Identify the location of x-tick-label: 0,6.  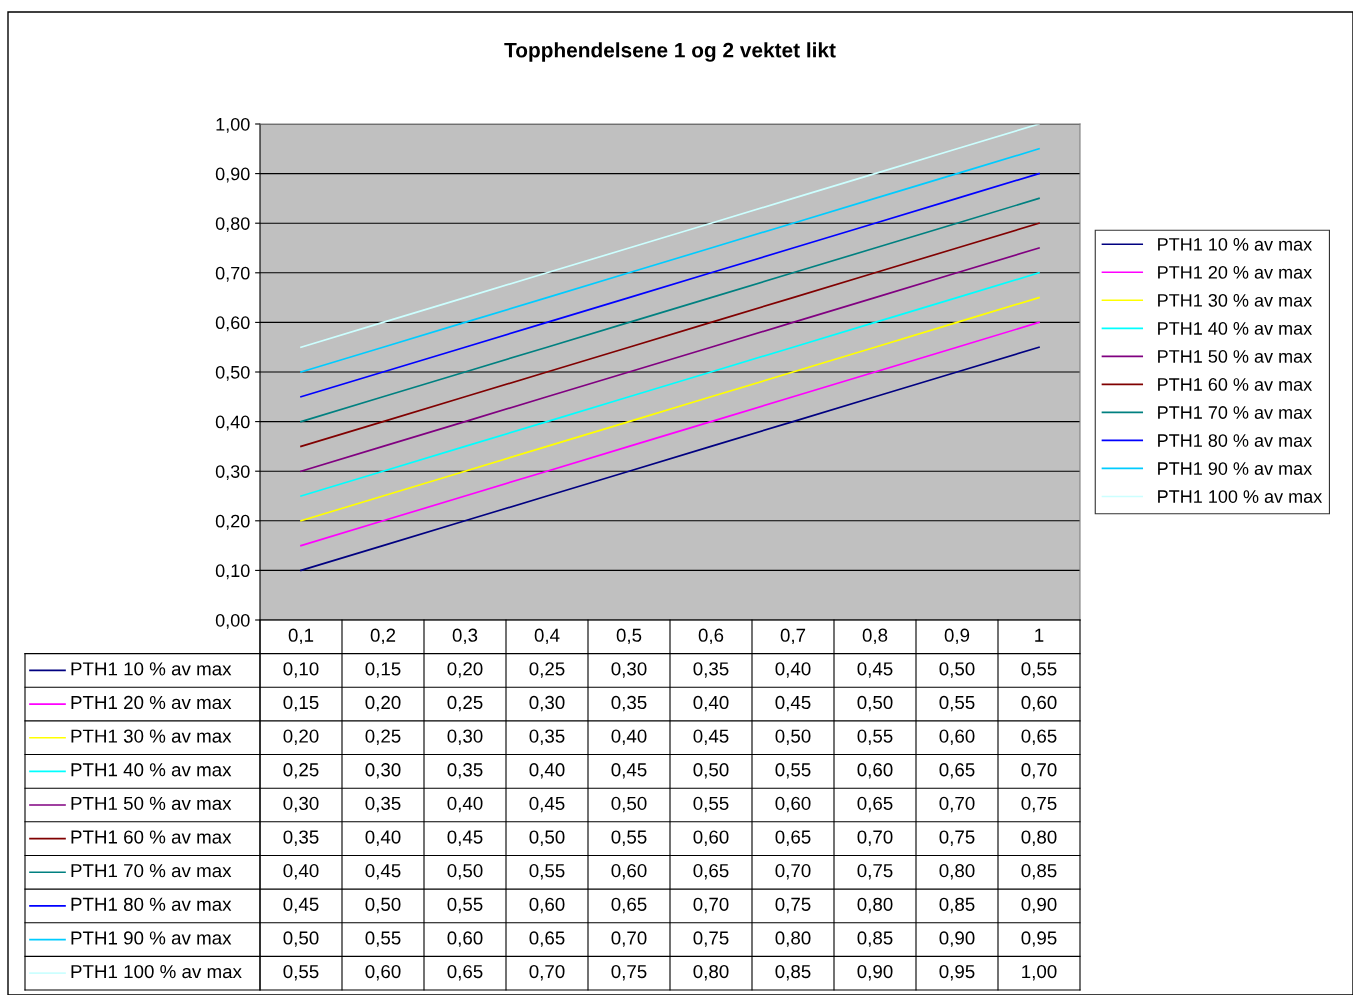
(711, 636).